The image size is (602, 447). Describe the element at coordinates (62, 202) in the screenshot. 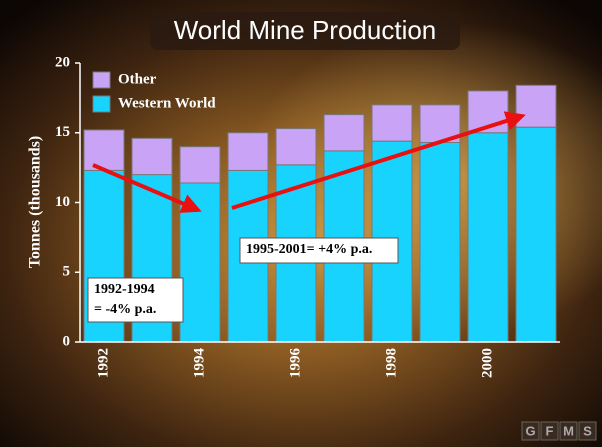

I see `y-tick-label: 10` at that location.